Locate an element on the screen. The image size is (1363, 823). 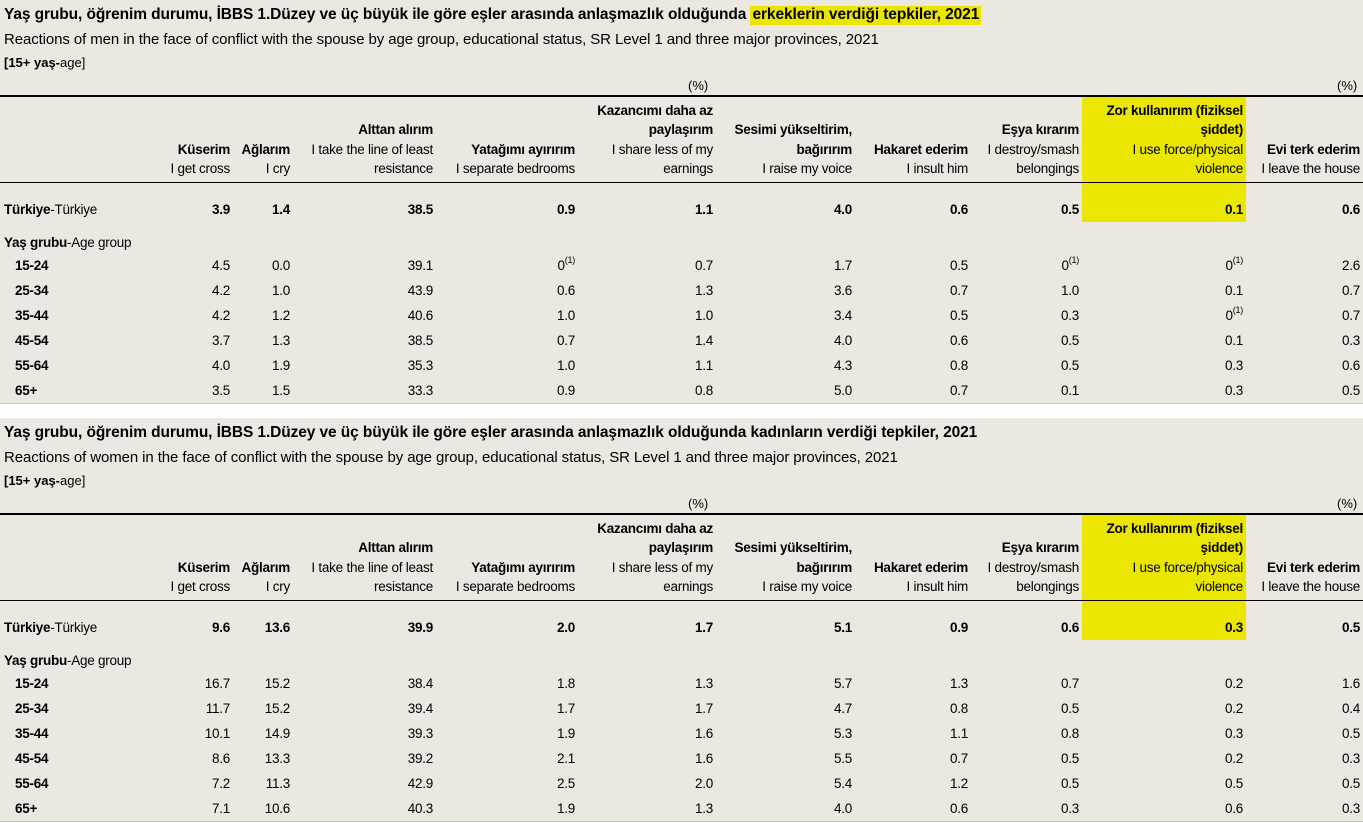
column-header-en: I share less of my earnings is located at coordinates (662, 577).